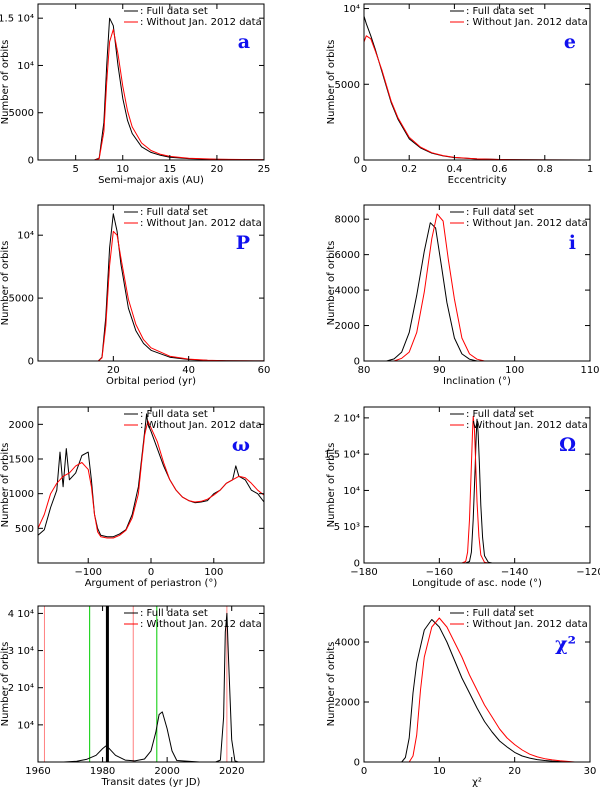  Describe the element at coordinates (439, 572) in the screenshot. I see `x-tick-label: −160` at that location.